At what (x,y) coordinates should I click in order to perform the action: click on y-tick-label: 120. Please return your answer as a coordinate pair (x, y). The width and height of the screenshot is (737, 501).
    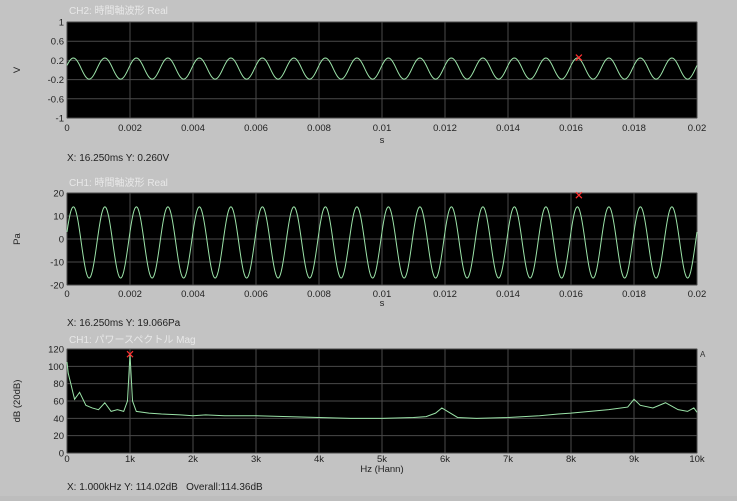
    Looking at the image, I should click on (56, 350).